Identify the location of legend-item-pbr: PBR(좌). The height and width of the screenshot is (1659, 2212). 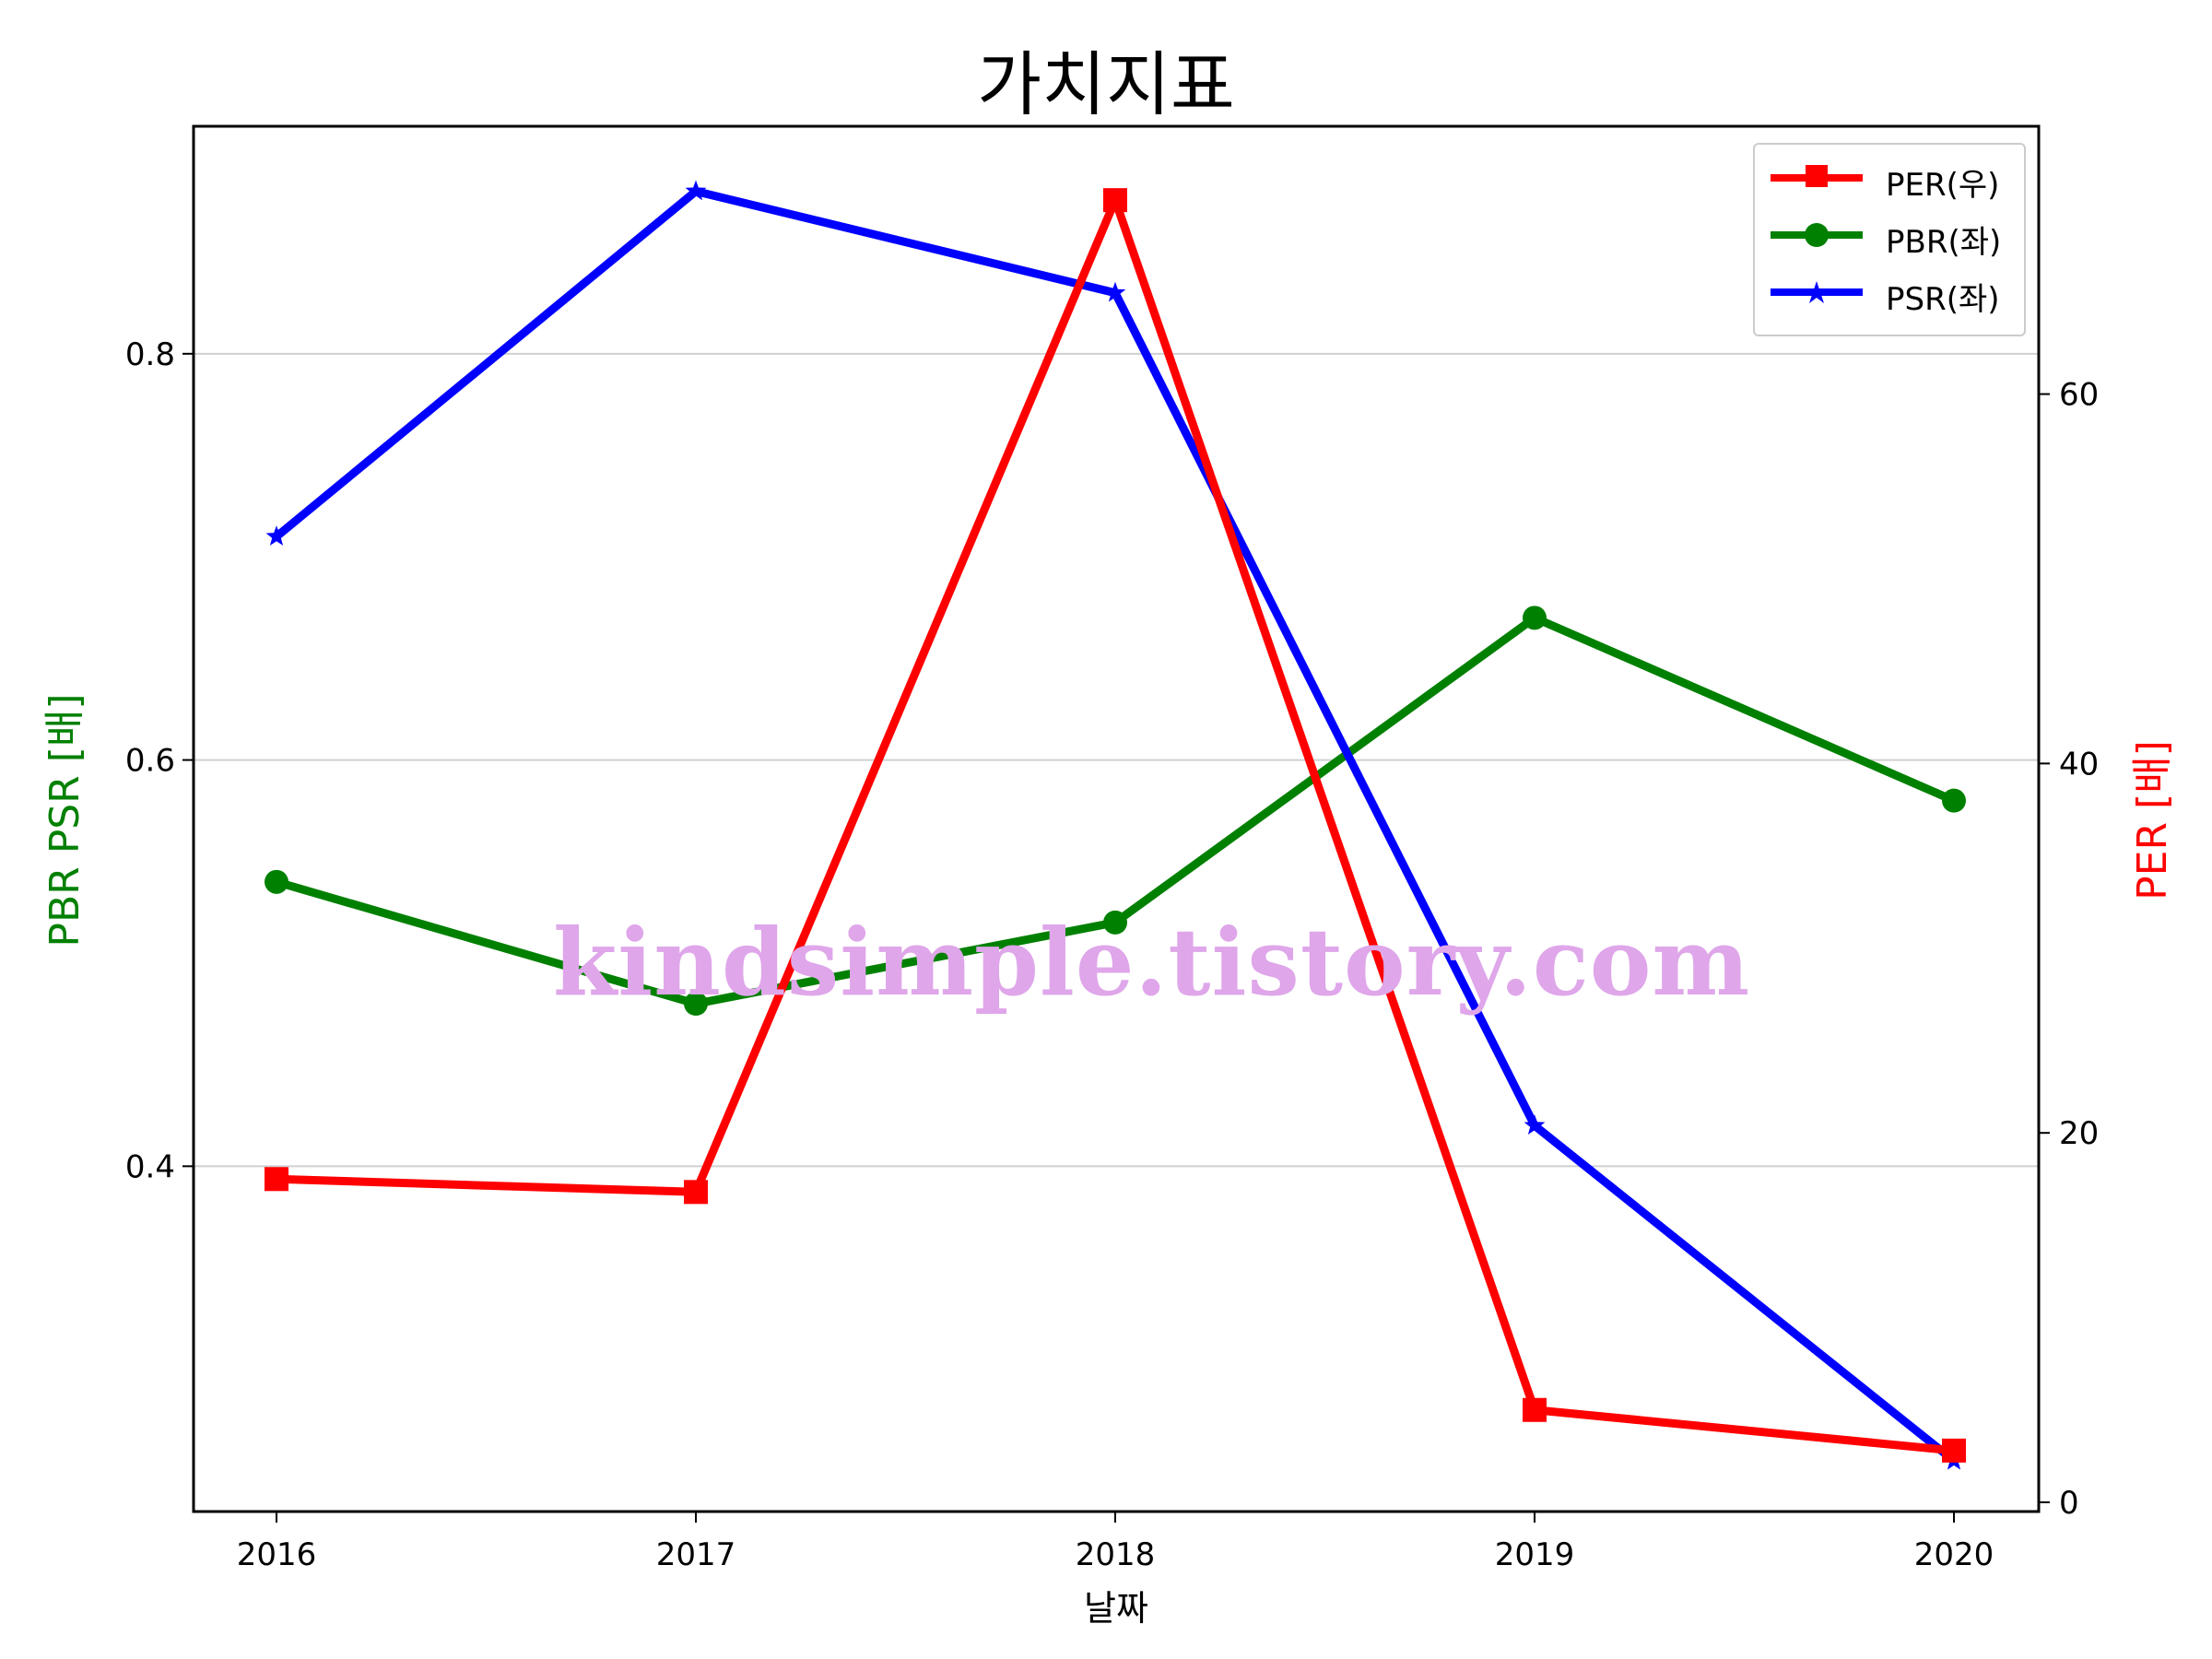
(1890, 237).